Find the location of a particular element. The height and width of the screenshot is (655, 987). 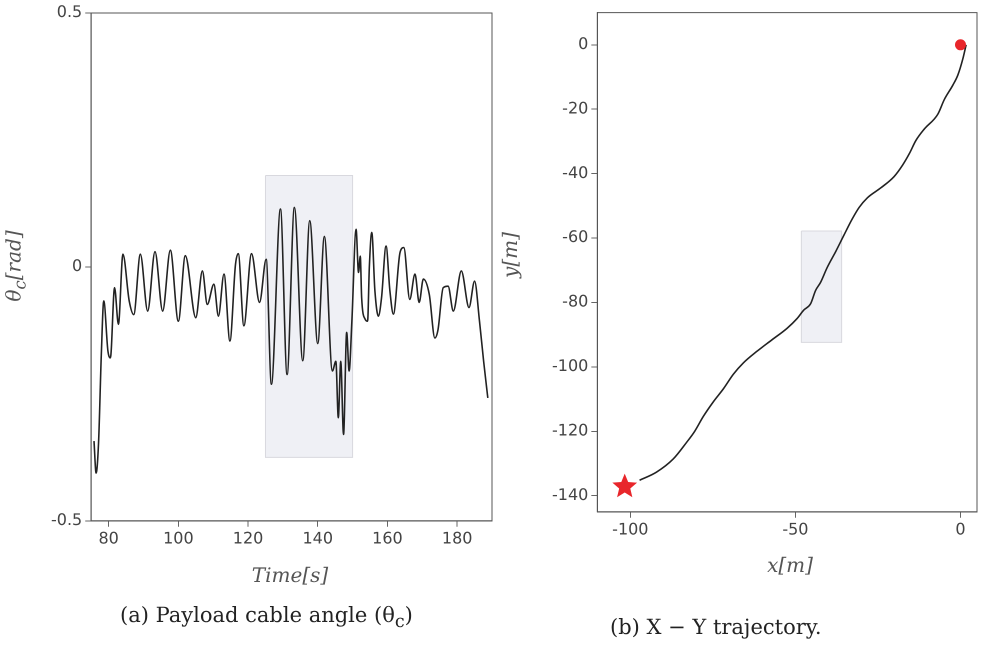

x-tick-label: 80 is located at coordinates (108, 538).